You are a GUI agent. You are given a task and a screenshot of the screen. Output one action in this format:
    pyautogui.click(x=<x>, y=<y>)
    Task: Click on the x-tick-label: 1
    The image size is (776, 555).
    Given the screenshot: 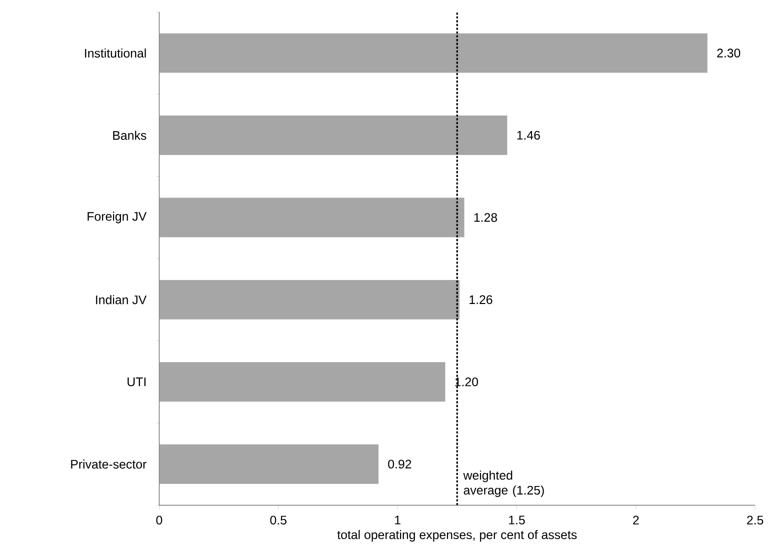 What is the action you would take?
    pyautogui.click(x=397, y=520)
    